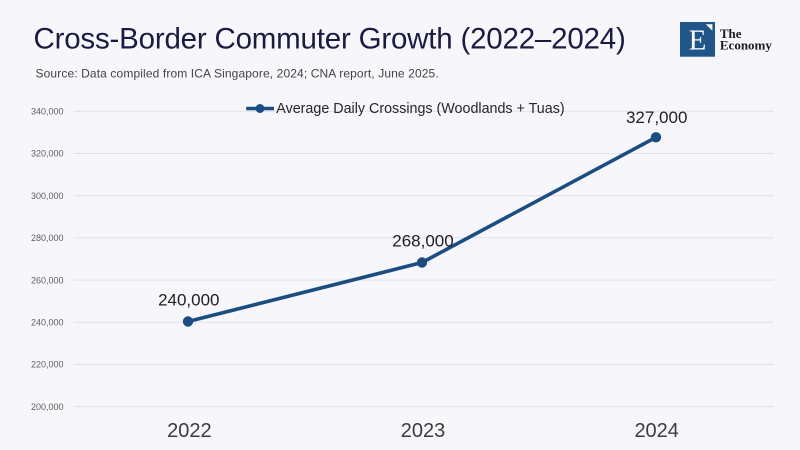  I want to click on svg-text: 2023, so click(423, 431).